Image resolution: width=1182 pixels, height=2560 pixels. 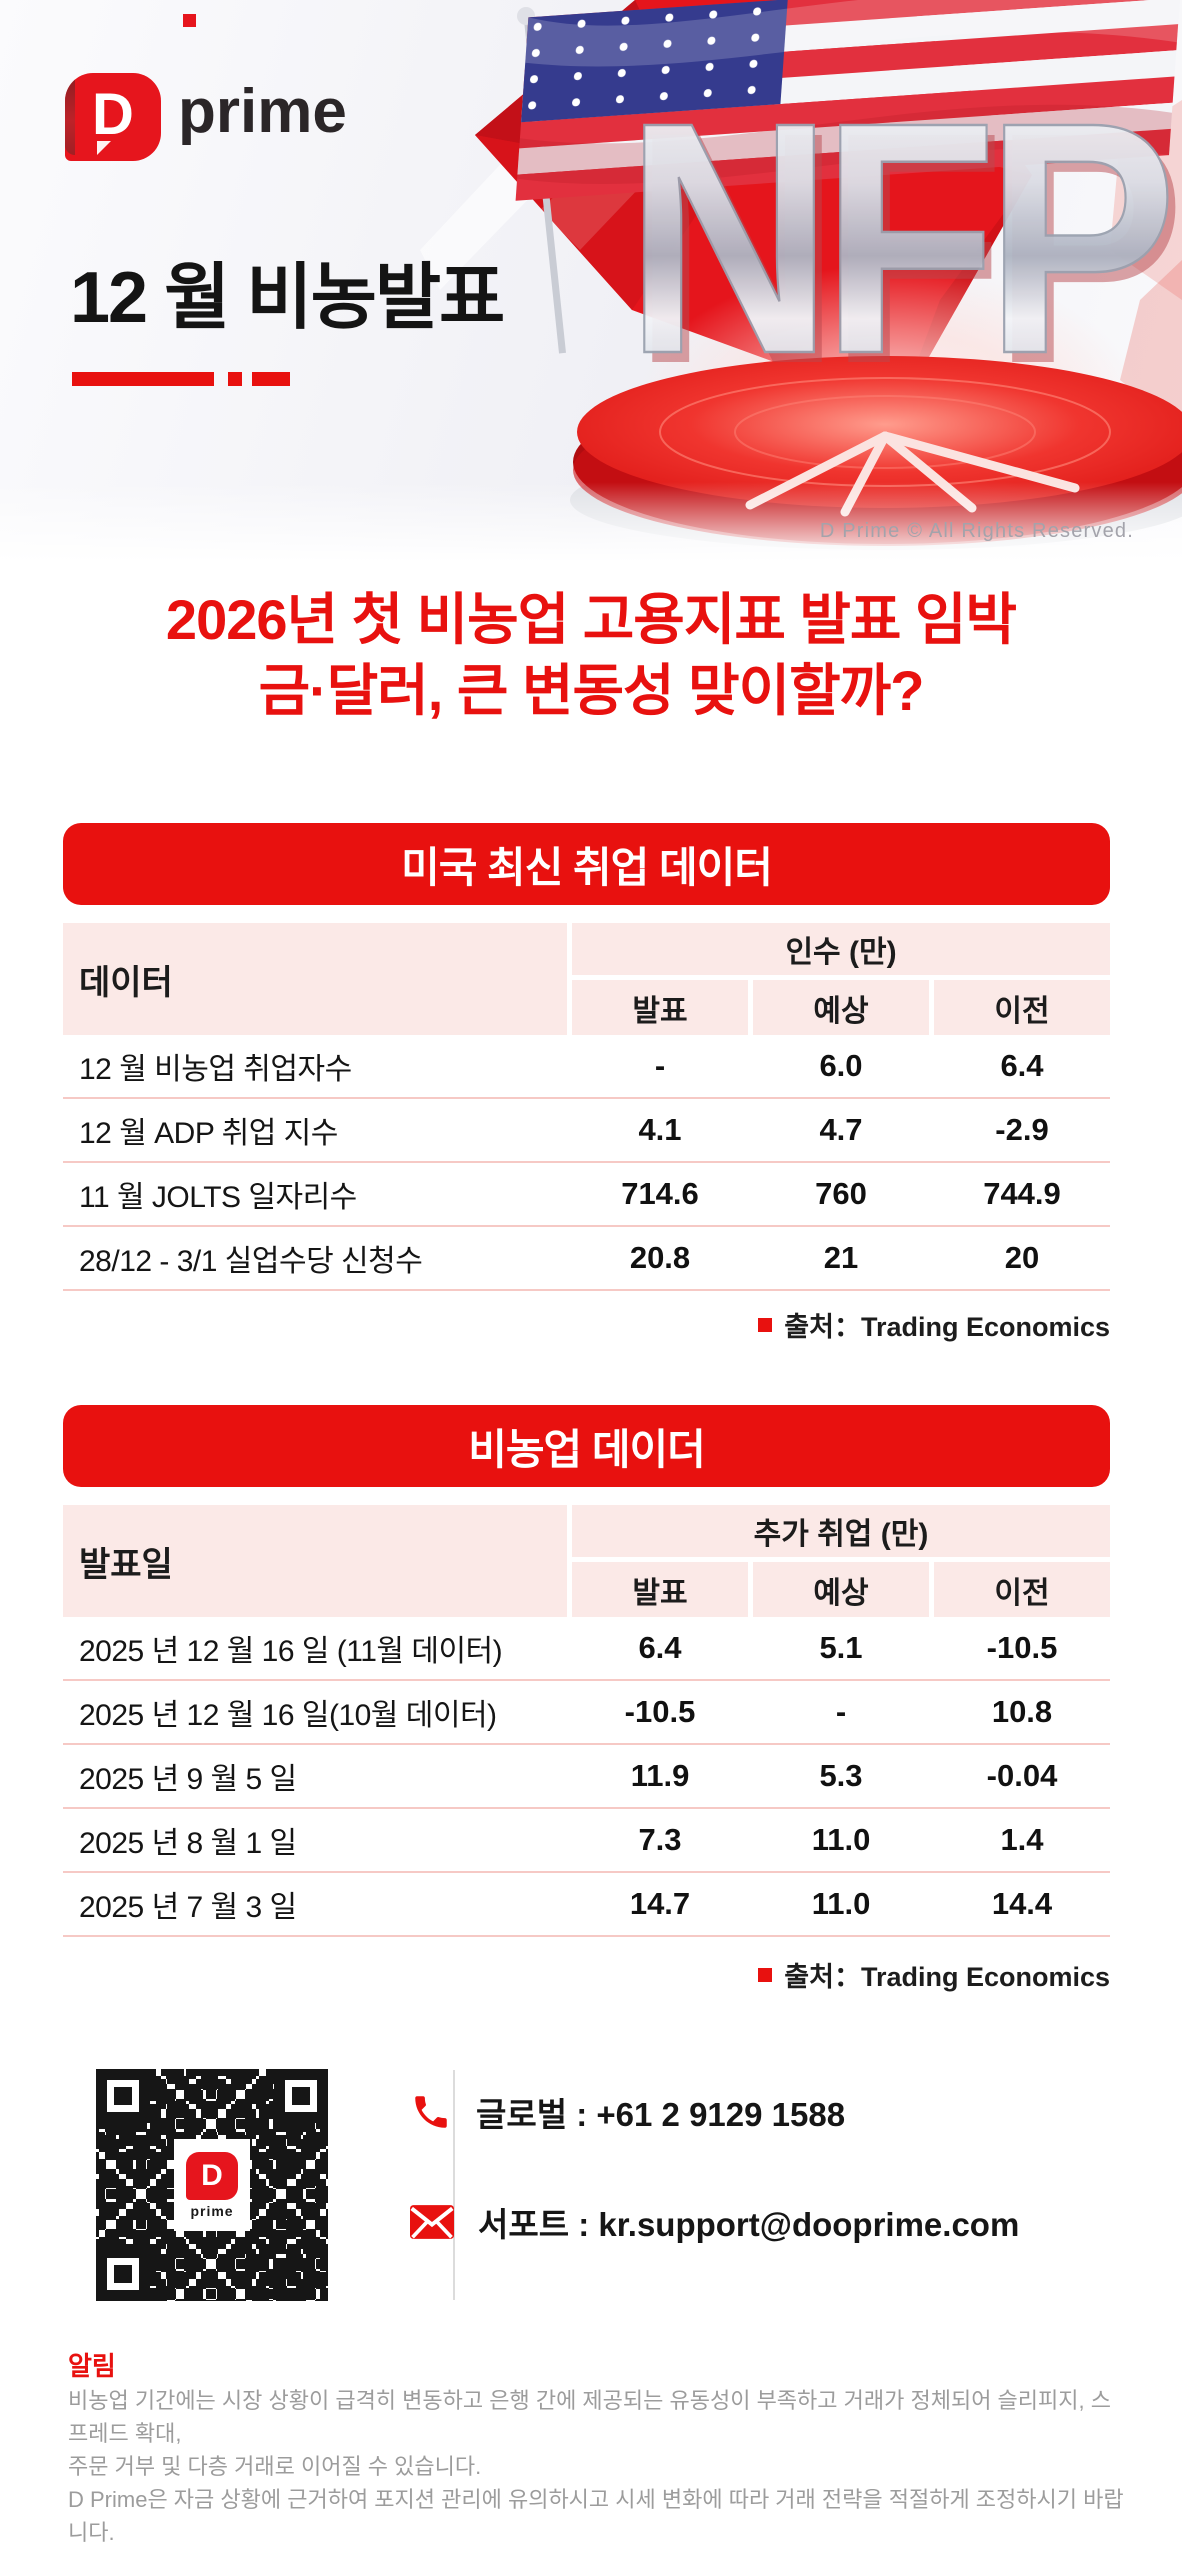 I want to click on cell-value: 20, so click(x=1022, y=1257).